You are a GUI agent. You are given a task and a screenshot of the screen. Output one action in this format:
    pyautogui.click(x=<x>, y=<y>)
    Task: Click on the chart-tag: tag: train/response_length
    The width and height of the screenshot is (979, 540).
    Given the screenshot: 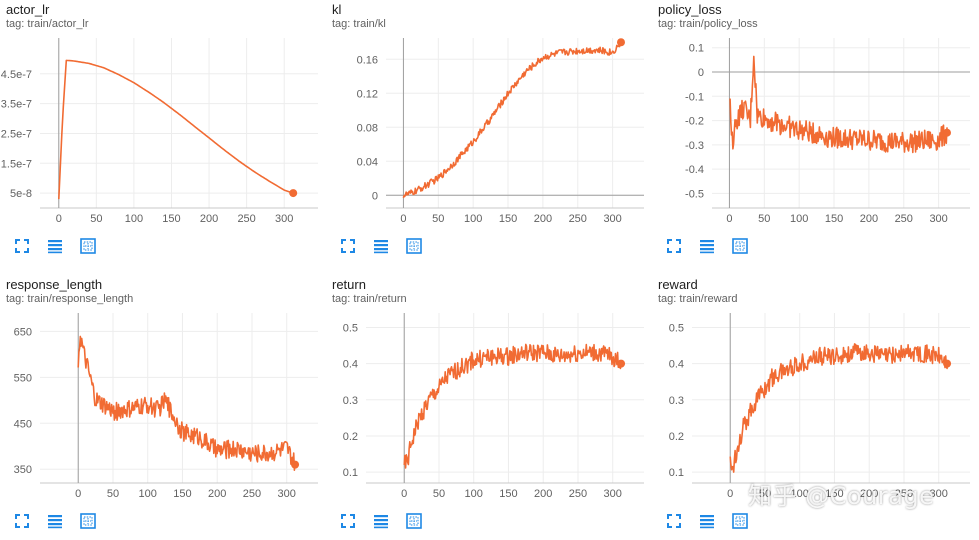 What is the action you would take?
    pyautogui.click(x=70, y=299)
    